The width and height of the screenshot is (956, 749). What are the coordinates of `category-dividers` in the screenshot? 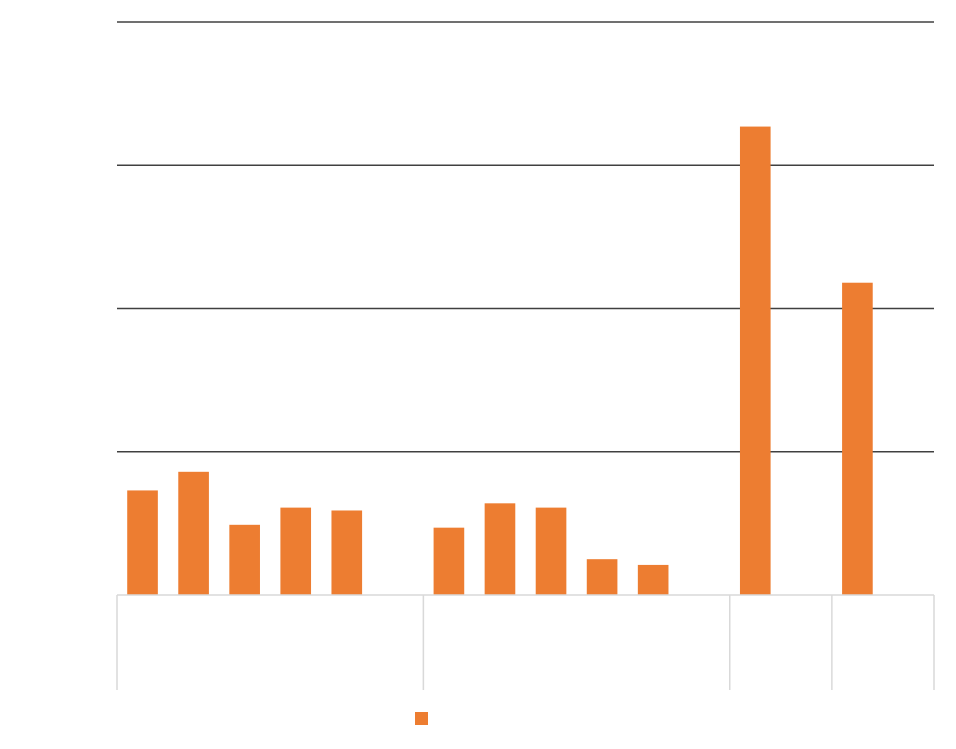 It's located at (525, 642).